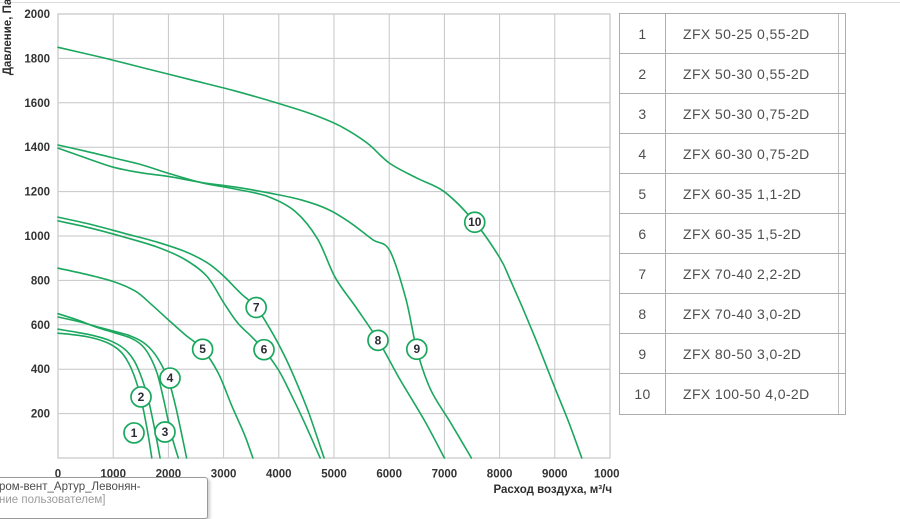 The width and height of the screenshot is (900, 519). I want to click on badge-number: 7, so click(256, 307).